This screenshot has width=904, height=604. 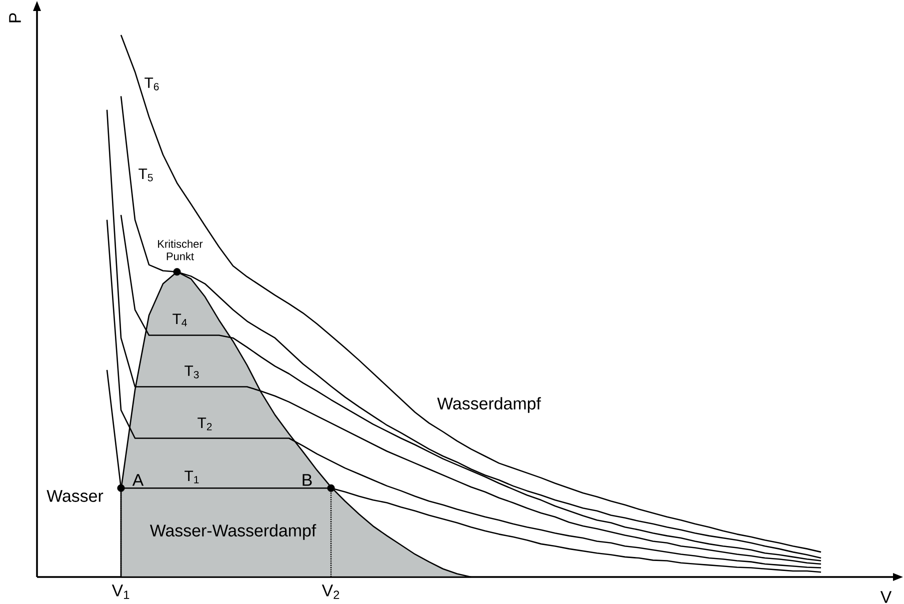 What do you see at coordinates (145, 175) in the screenshot?
I see `series-label: T$_{5}$` at bounding box center [145, 175].